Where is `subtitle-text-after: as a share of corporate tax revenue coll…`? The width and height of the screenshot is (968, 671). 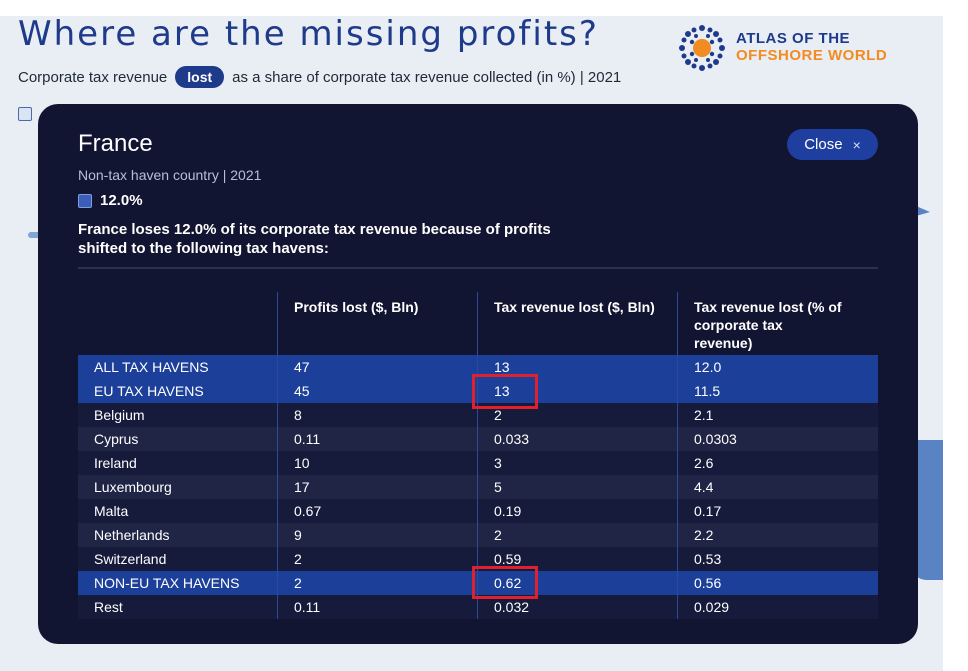
subtitle-text-after: as a share of corporate tax revenue coll… is located at coordinates (427, 77).